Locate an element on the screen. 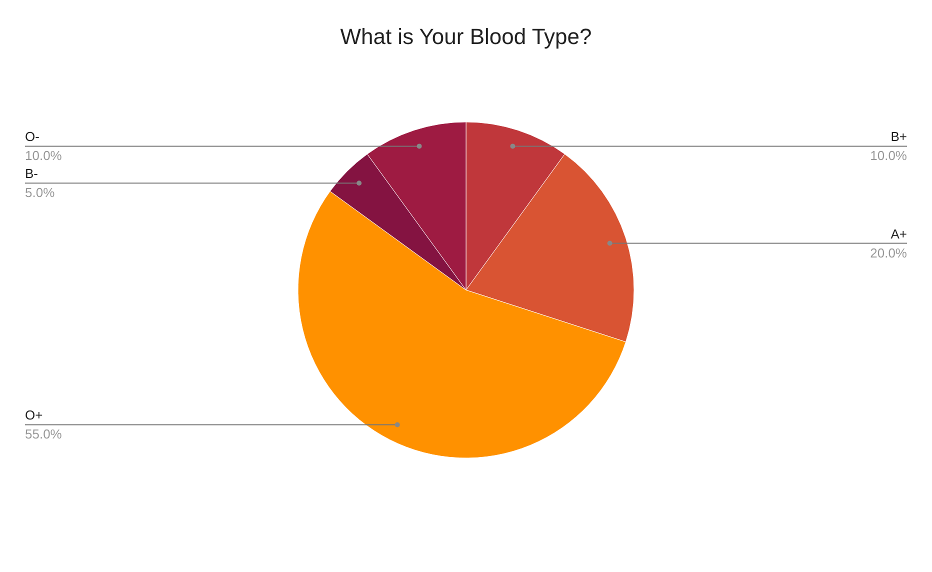 The height and width of the screenshot is (572, 932). slice-label: B- is located at coordinates (31, 174).